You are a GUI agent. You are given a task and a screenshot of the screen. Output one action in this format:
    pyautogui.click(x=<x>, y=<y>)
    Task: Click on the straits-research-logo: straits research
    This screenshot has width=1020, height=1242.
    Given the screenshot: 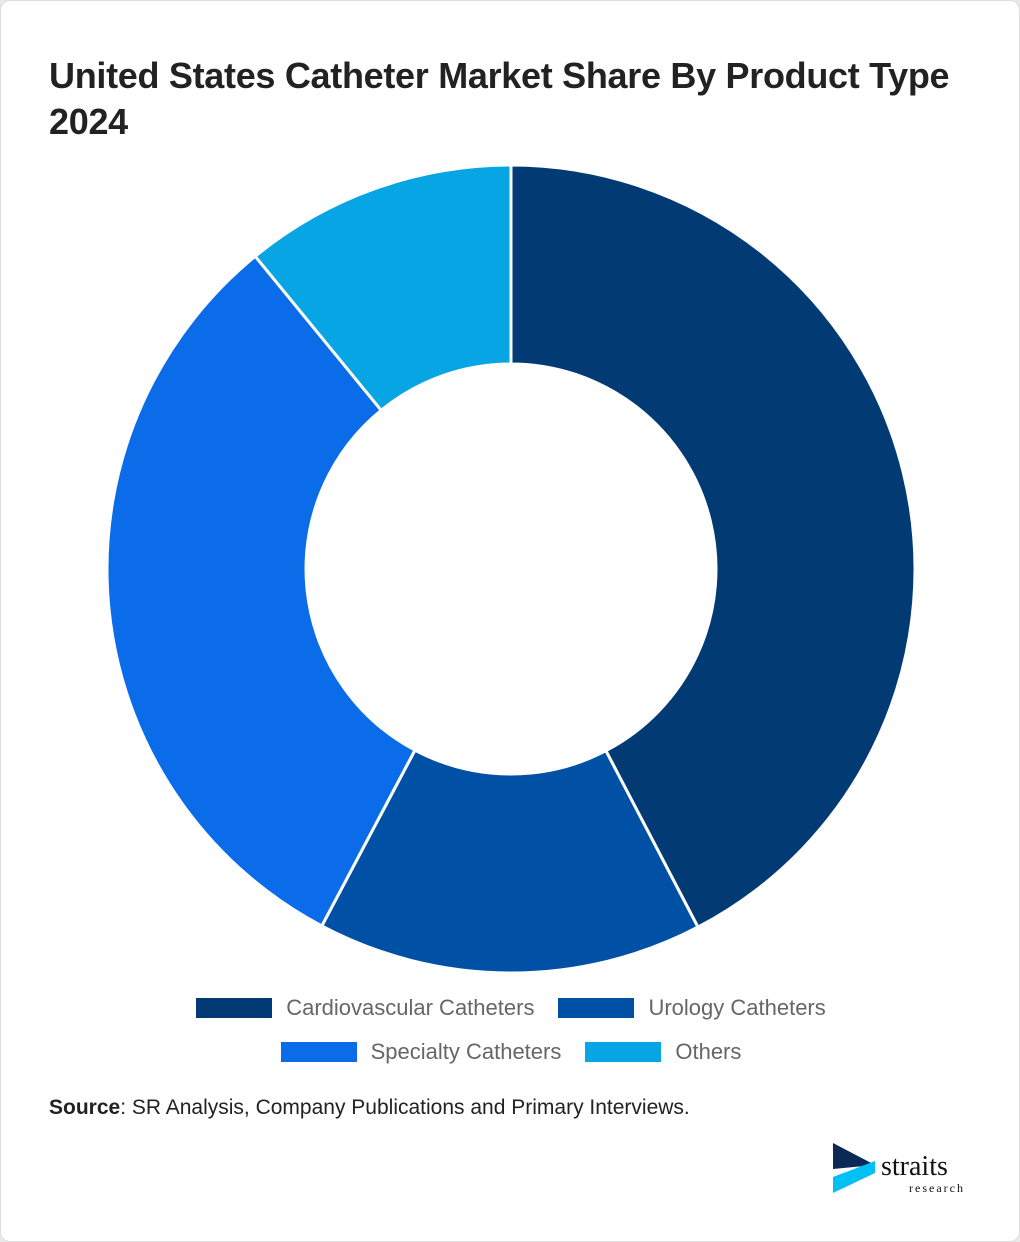 What is the action you would take?
    pyautogui.click(x=901, y=1169)
    